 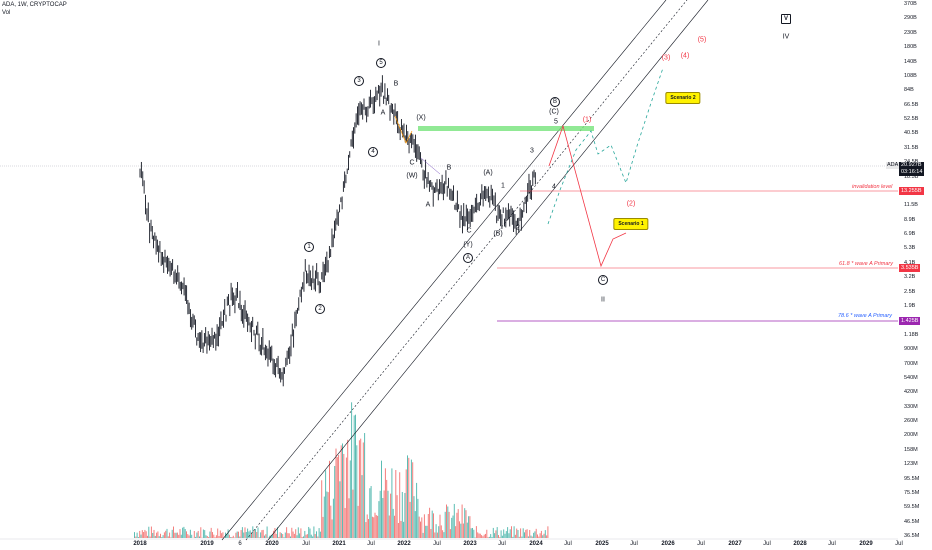 I want to click on time-tick: 2025, so click(x=602, y=544).